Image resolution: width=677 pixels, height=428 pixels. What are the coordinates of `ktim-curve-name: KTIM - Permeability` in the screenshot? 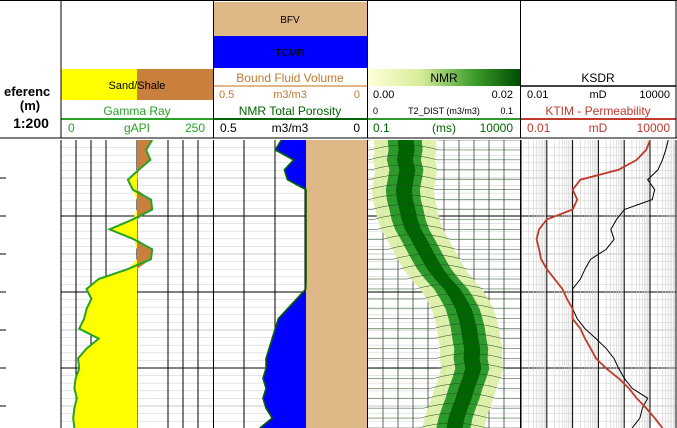 It's located at (597, 111).